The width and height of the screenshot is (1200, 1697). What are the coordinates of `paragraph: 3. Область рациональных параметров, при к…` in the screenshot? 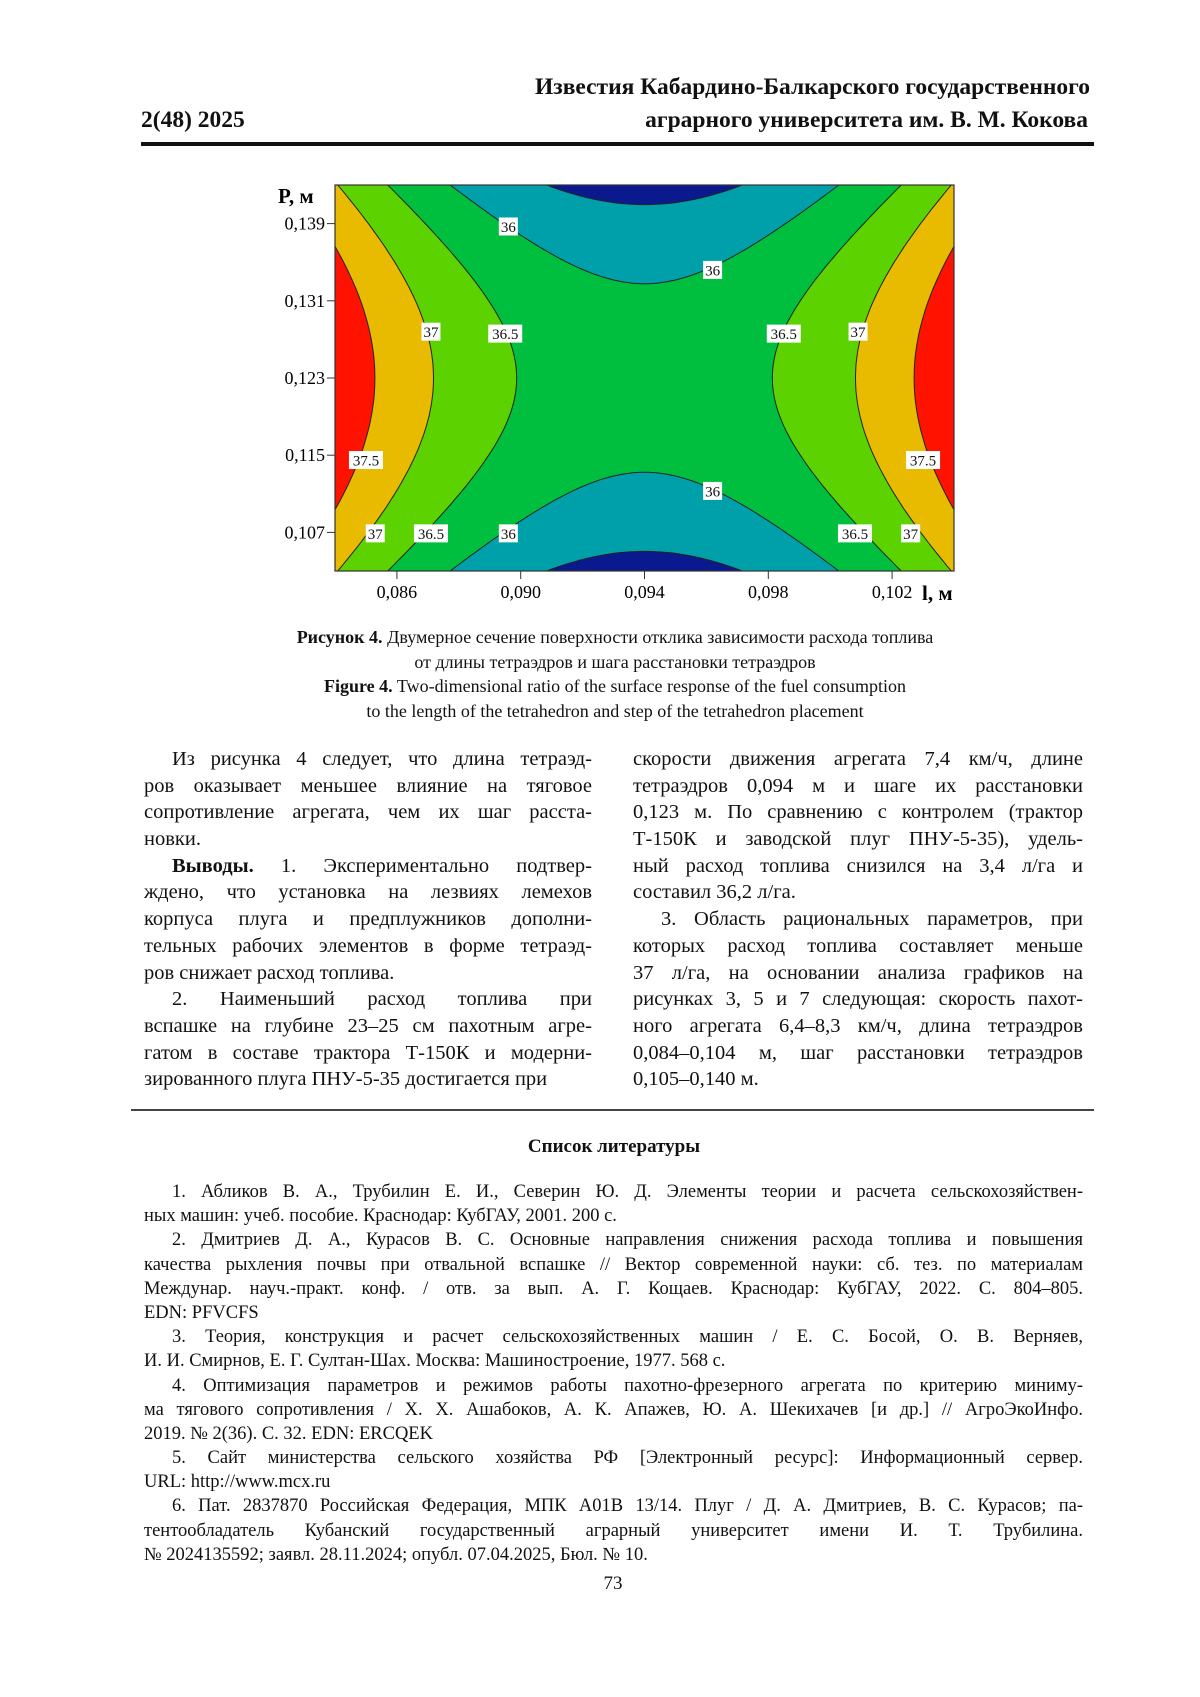 It's located at (858, 999).